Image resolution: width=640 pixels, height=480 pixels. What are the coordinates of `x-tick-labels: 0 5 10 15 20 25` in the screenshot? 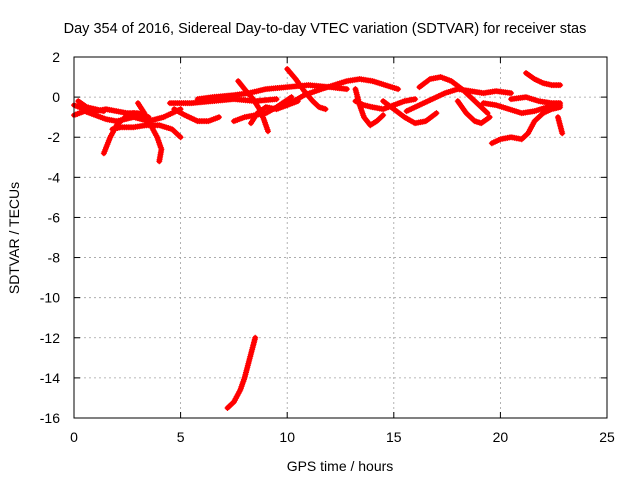 It's located at (342, 437).